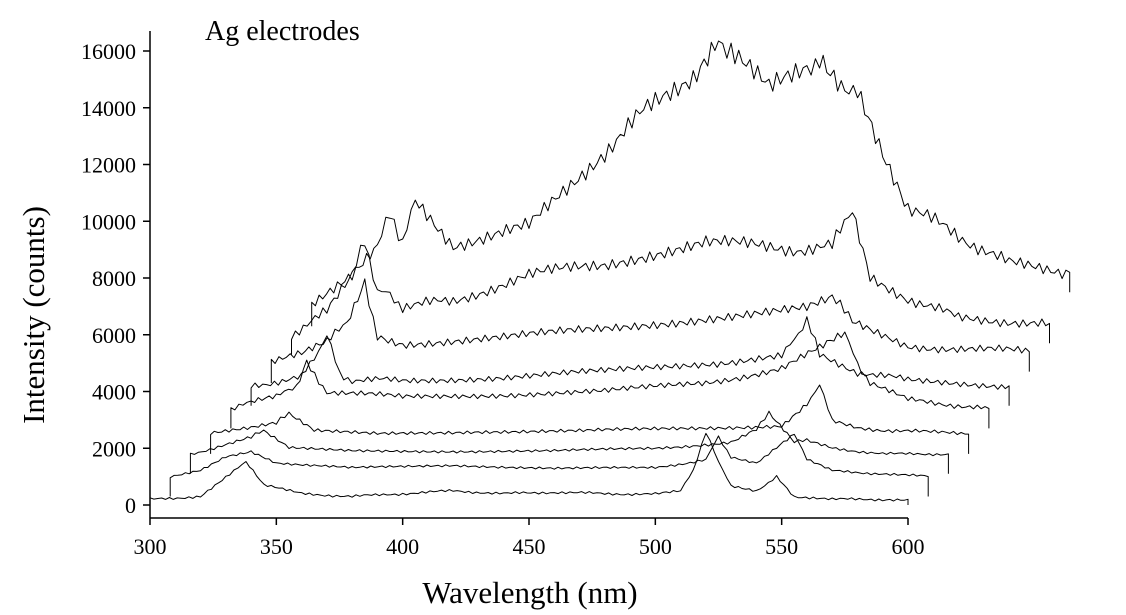  I want to click on y-axis-title: Intensity (counts), so click(33, 315).